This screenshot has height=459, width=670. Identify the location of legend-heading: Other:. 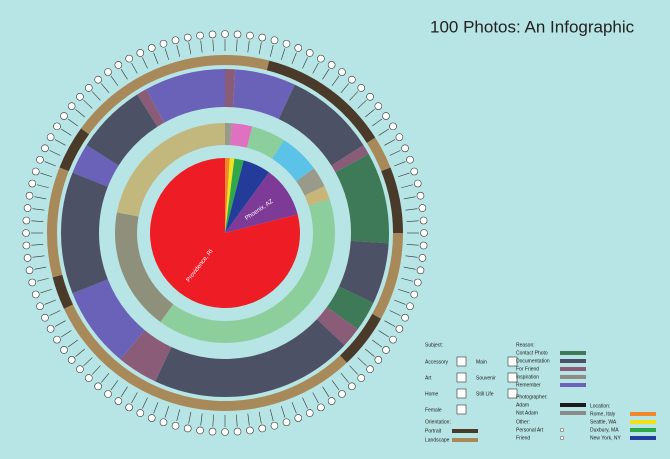
(523, 422).